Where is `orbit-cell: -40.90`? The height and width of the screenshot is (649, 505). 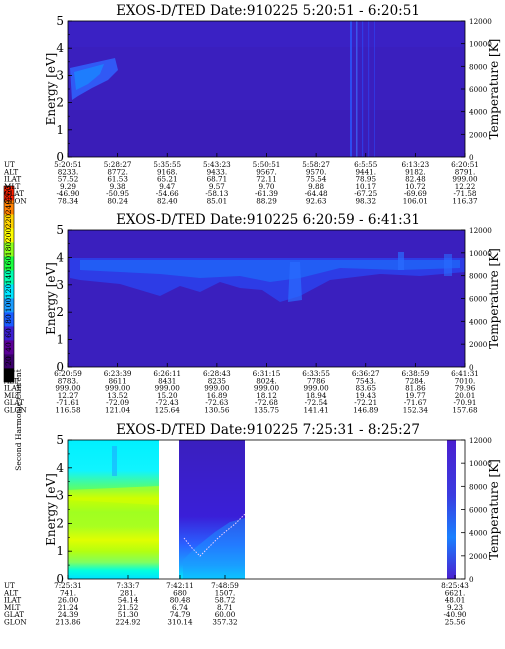 orbit-cell: -40.90 is located at coordinates (454, 614).